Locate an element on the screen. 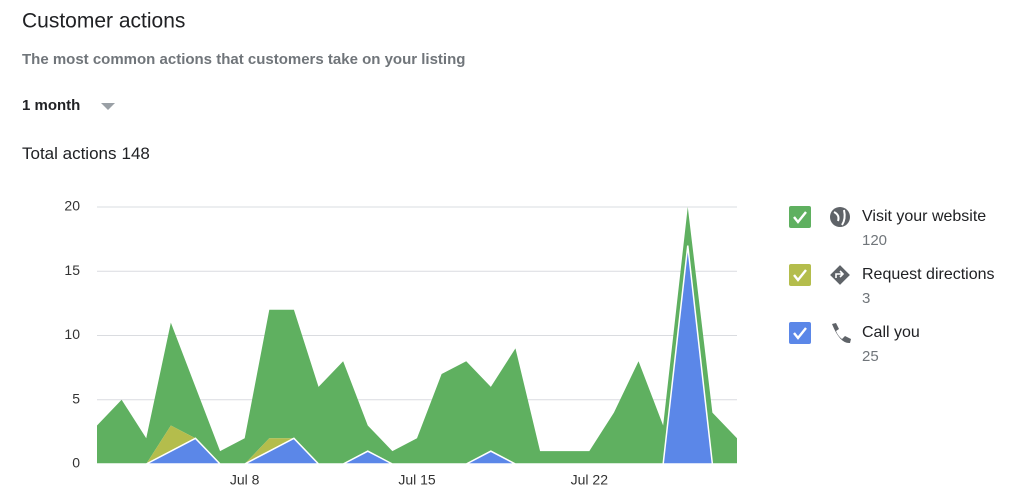  total-value: 148 is located at coordinates (136, 153).